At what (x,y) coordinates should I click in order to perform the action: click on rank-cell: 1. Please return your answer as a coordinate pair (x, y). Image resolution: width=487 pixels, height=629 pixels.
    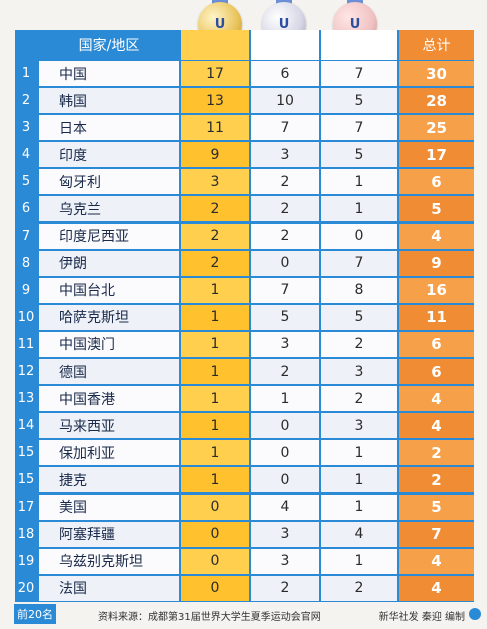
    Looking at the image, I should click on (26, 73).